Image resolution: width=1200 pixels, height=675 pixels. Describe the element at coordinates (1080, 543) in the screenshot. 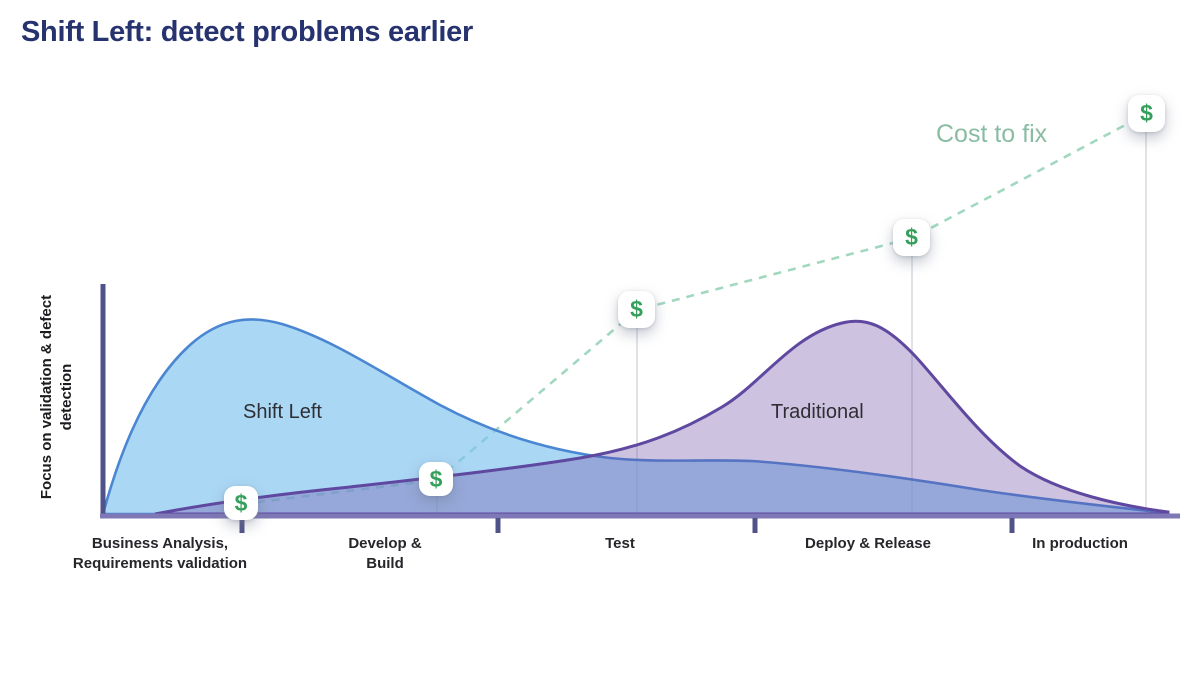

I see `x-label-in-production: In production` at that location.